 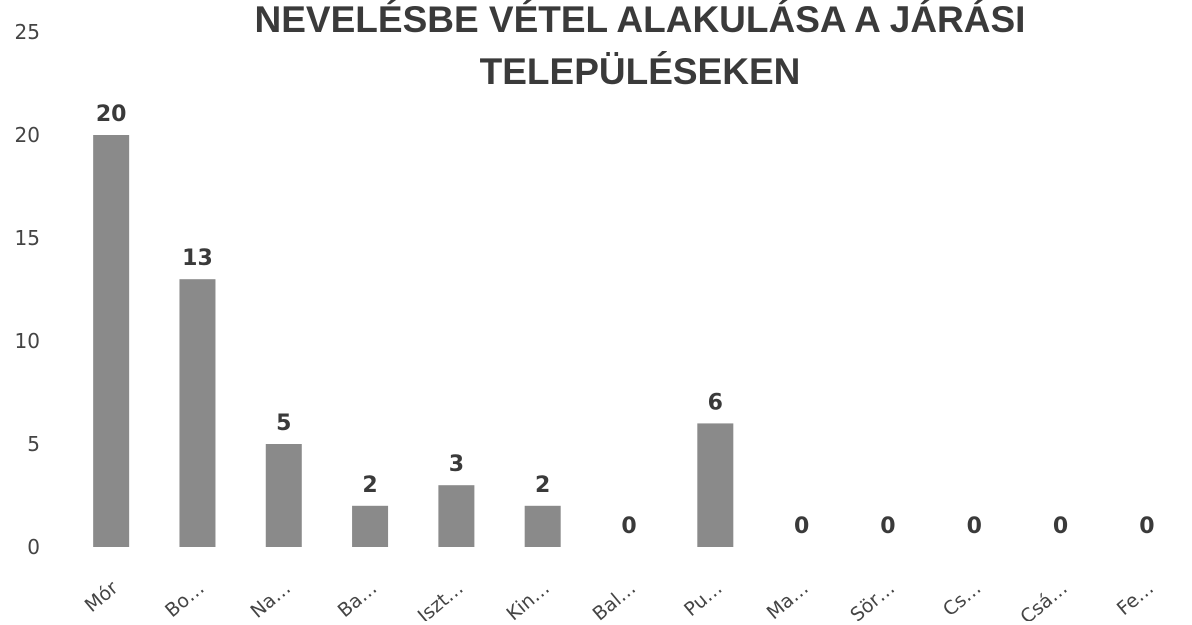 I want to click on data-label: 6, so click(x=715, y=402).